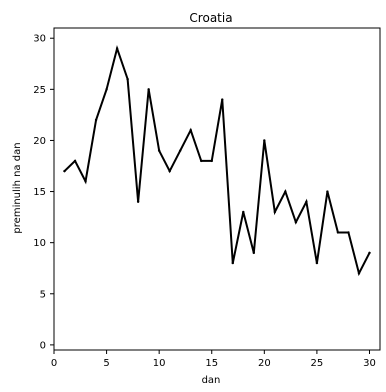 This screenshot has height=392, width=386. I want to click on x-axis-label: dan, so click(211, 380).